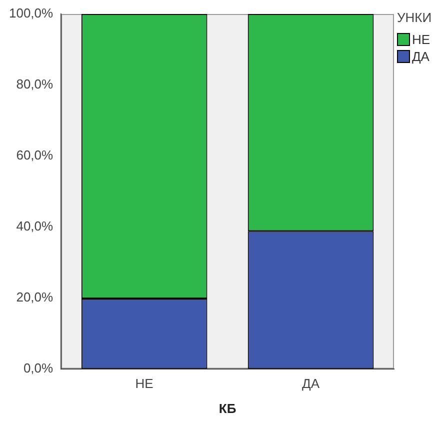  What do you see at coordinates (38, 368) in the screenshot?
I see `y-tick-label: 0,0%` at bounding box center [38, 368].